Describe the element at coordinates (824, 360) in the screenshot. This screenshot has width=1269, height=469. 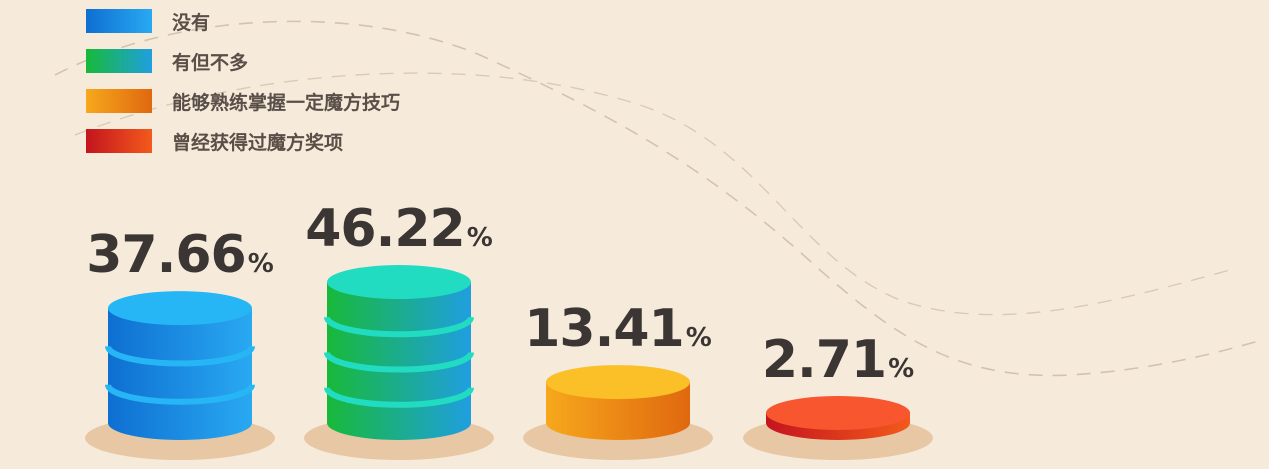
I see `data-label-value: 2.71` at that location.